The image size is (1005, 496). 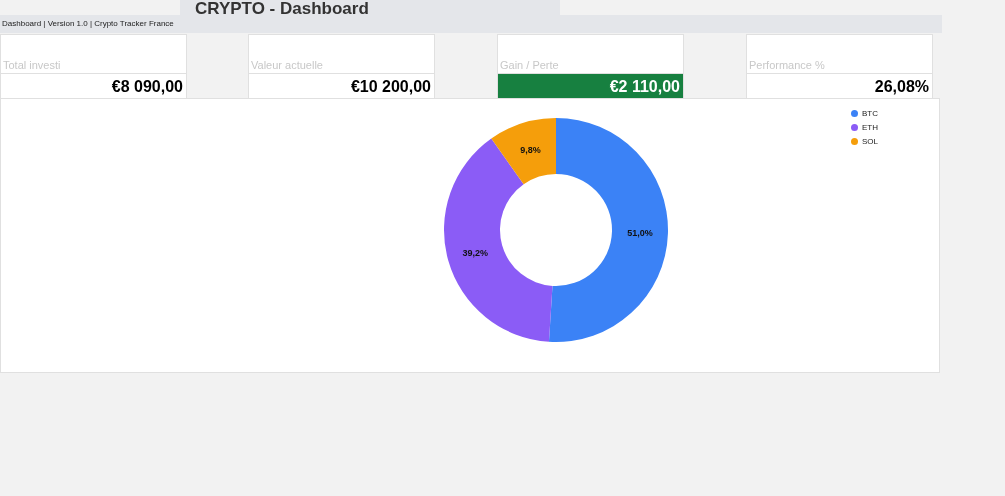 What do you see at coordinates (282, 9) in the screenshot?
I see `text: CRYPTO - Dashboard` at bounding box center [282, 9].